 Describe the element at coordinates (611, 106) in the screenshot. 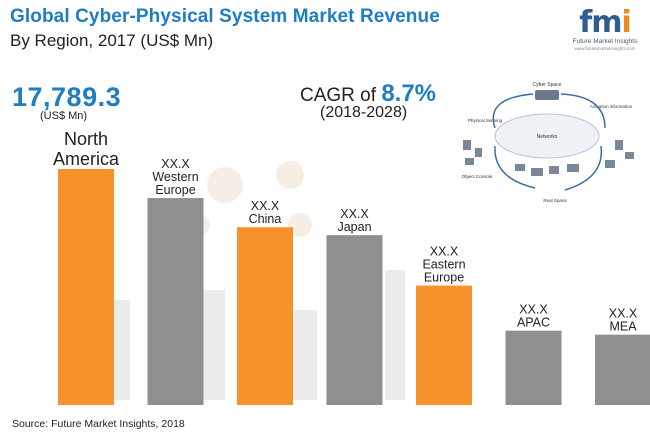

I see `diagram-actuation: Actuation information` at that location.